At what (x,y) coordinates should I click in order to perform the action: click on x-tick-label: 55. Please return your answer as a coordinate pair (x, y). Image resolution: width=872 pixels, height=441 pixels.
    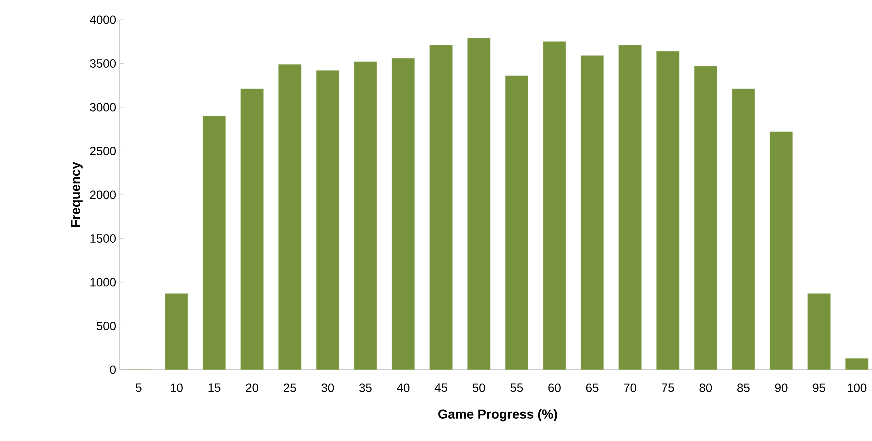
    Looking at the image, I should click on (517, 388).